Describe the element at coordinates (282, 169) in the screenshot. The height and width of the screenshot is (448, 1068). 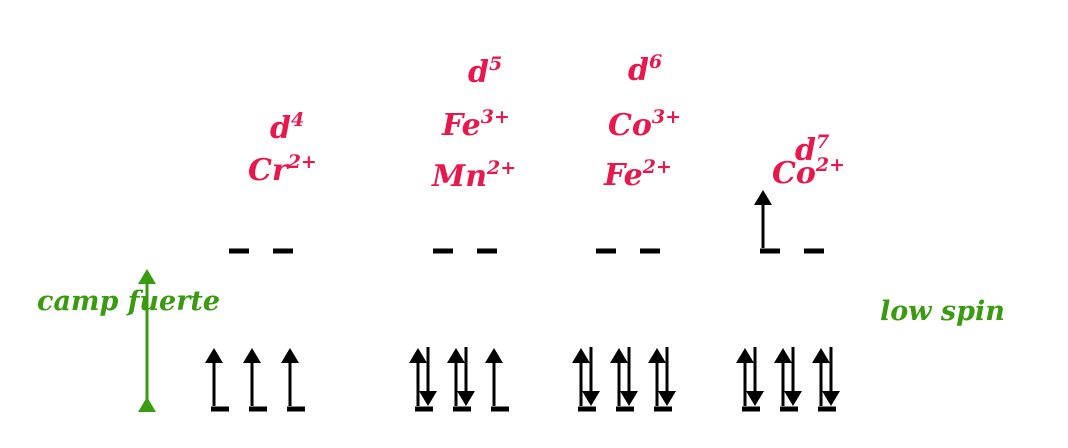
I see `ion-cr2-label: Cr2+` at that location.